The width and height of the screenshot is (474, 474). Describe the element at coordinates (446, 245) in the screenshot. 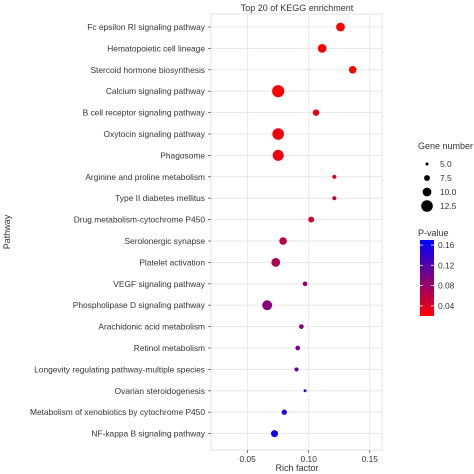

I see `p-value-tick-label: 0.16` at that location.